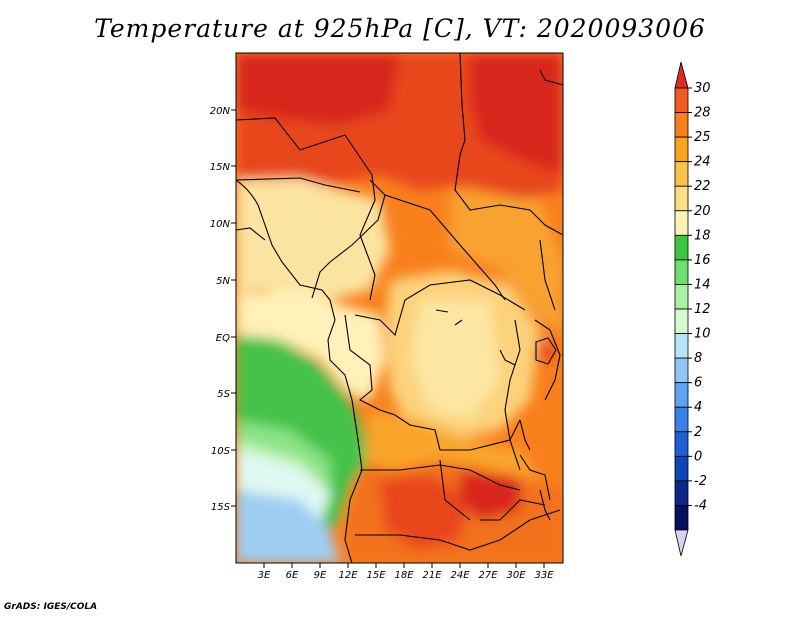 The height and width of the screenshot is (618, 800). What do you see at coordinates (512, 395) in the screenshot?
I see `border-drc-east` at bounding box center [512, 395].